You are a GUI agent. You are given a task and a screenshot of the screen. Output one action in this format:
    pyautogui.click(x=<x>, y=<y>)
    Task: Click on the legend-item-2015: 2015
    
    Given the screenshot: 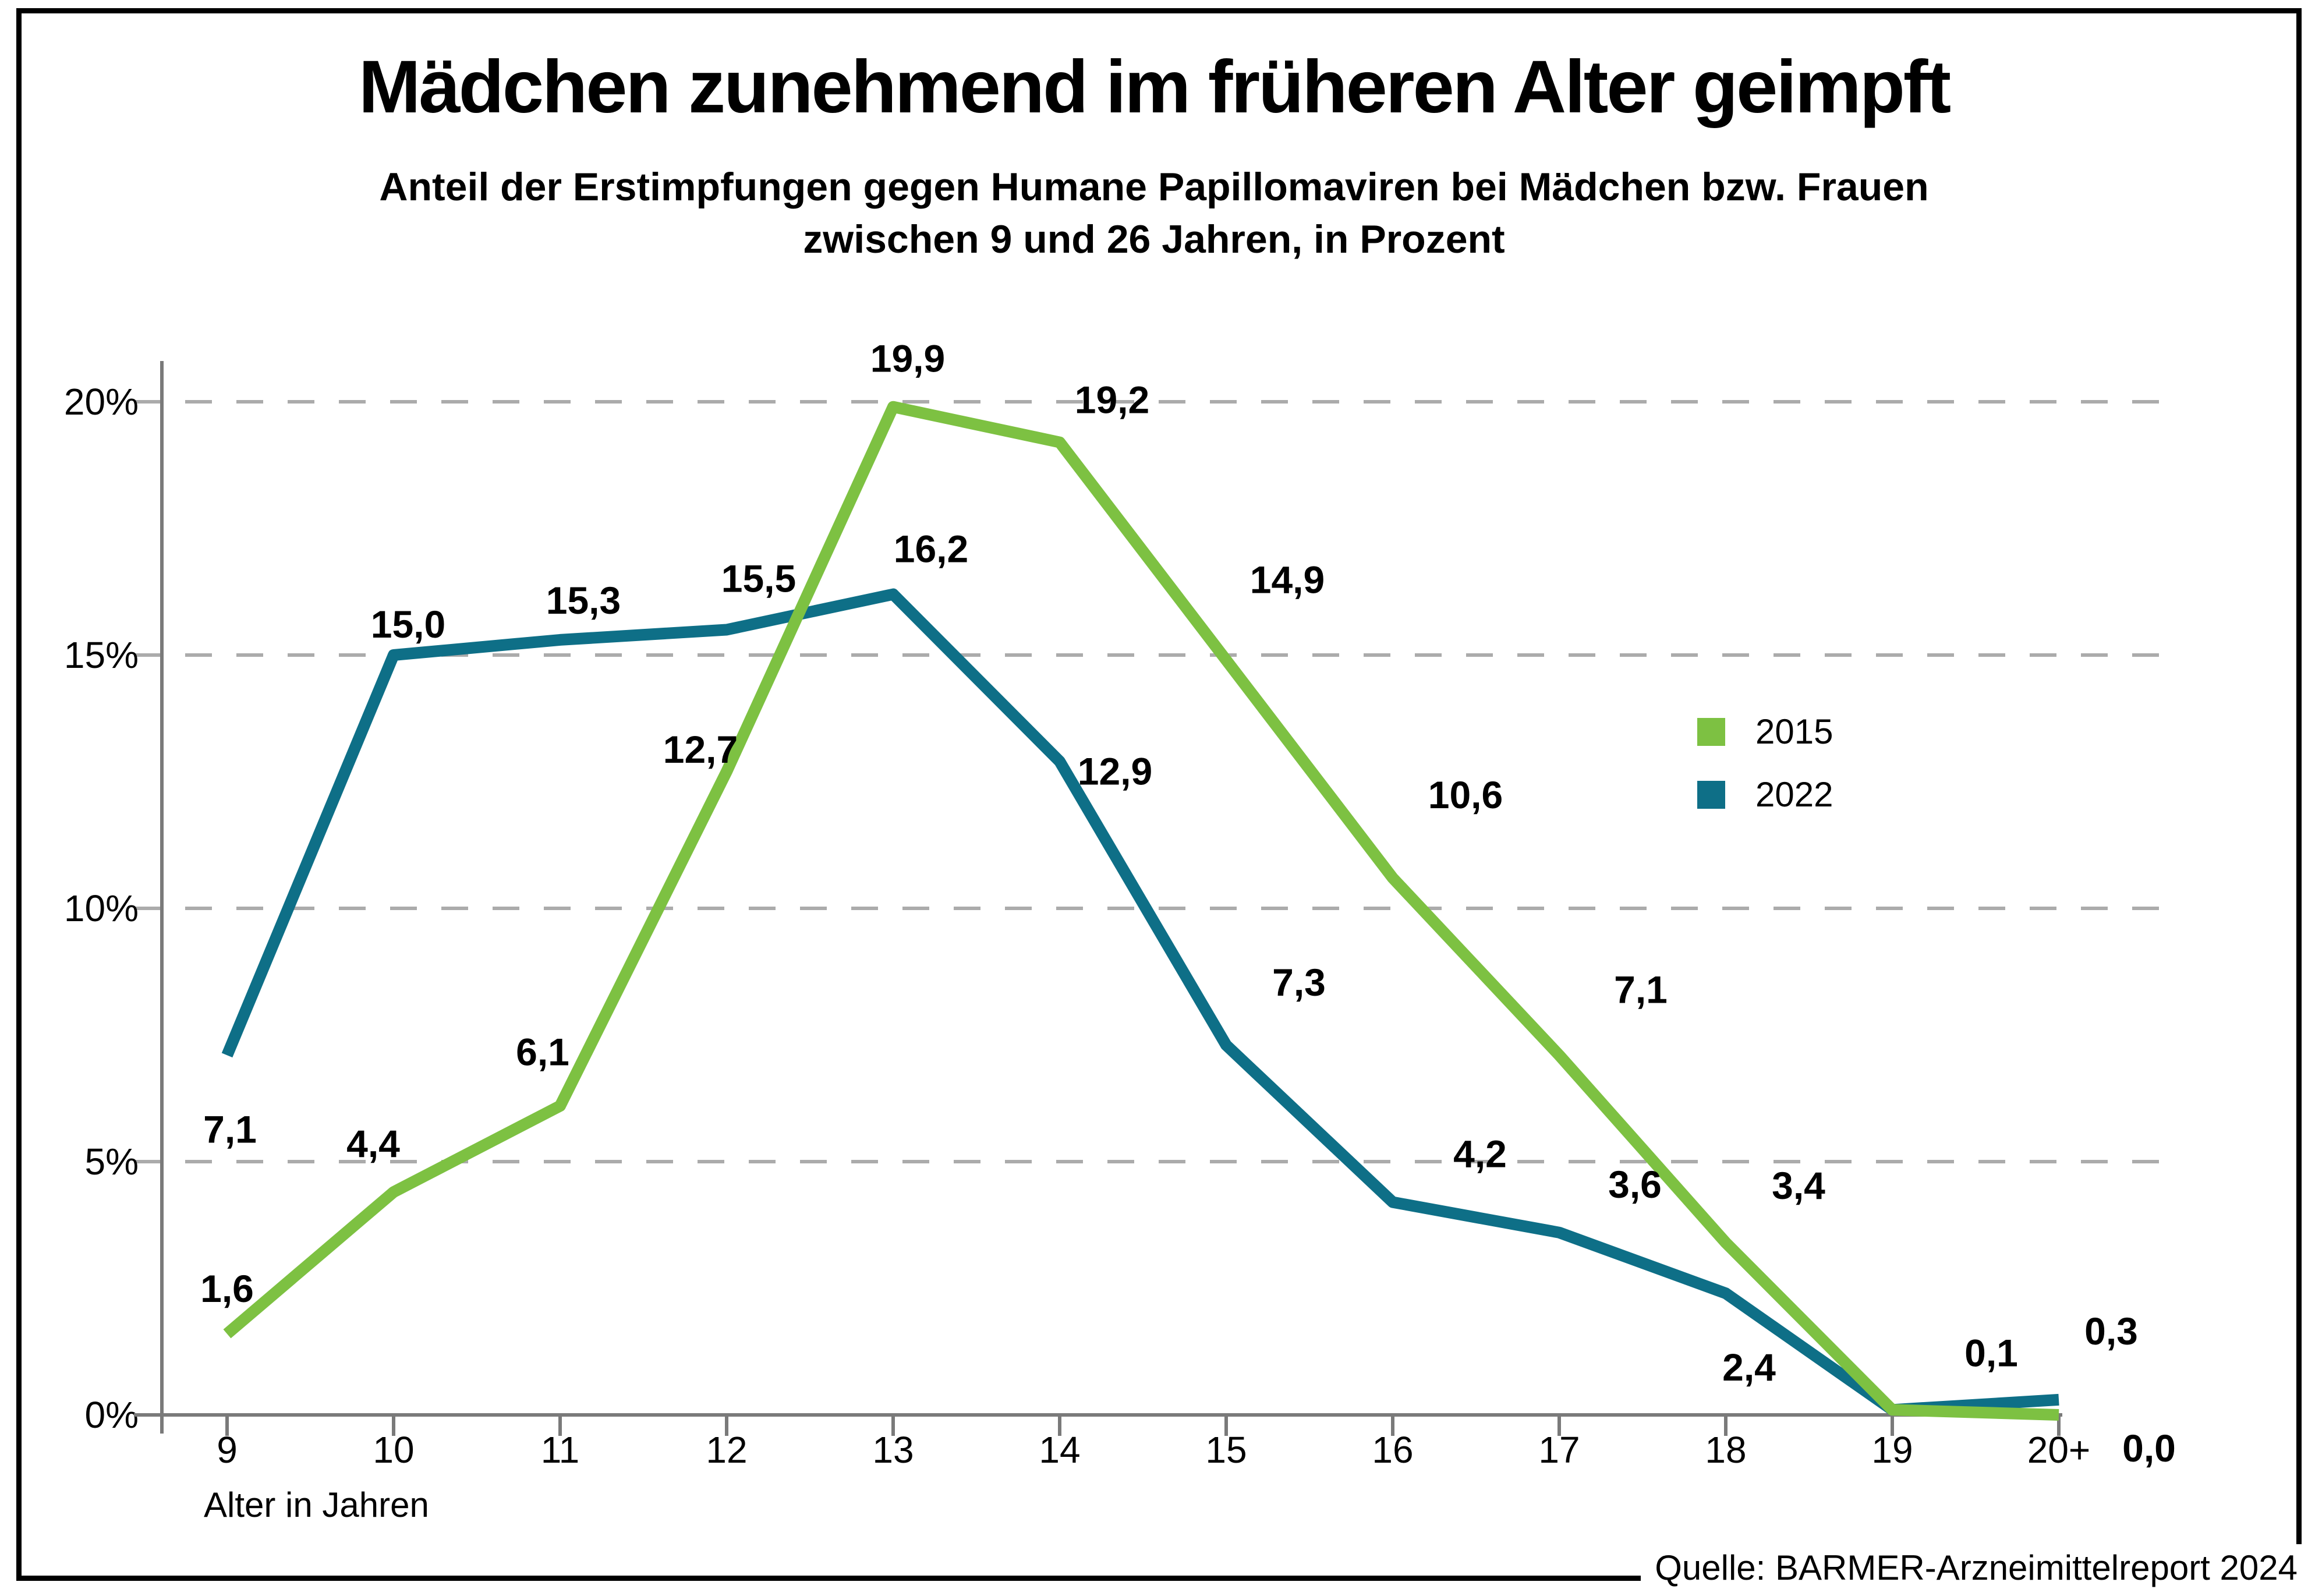 What is the action you would take?
    pyautogui.click(x=1765, y=732)
    